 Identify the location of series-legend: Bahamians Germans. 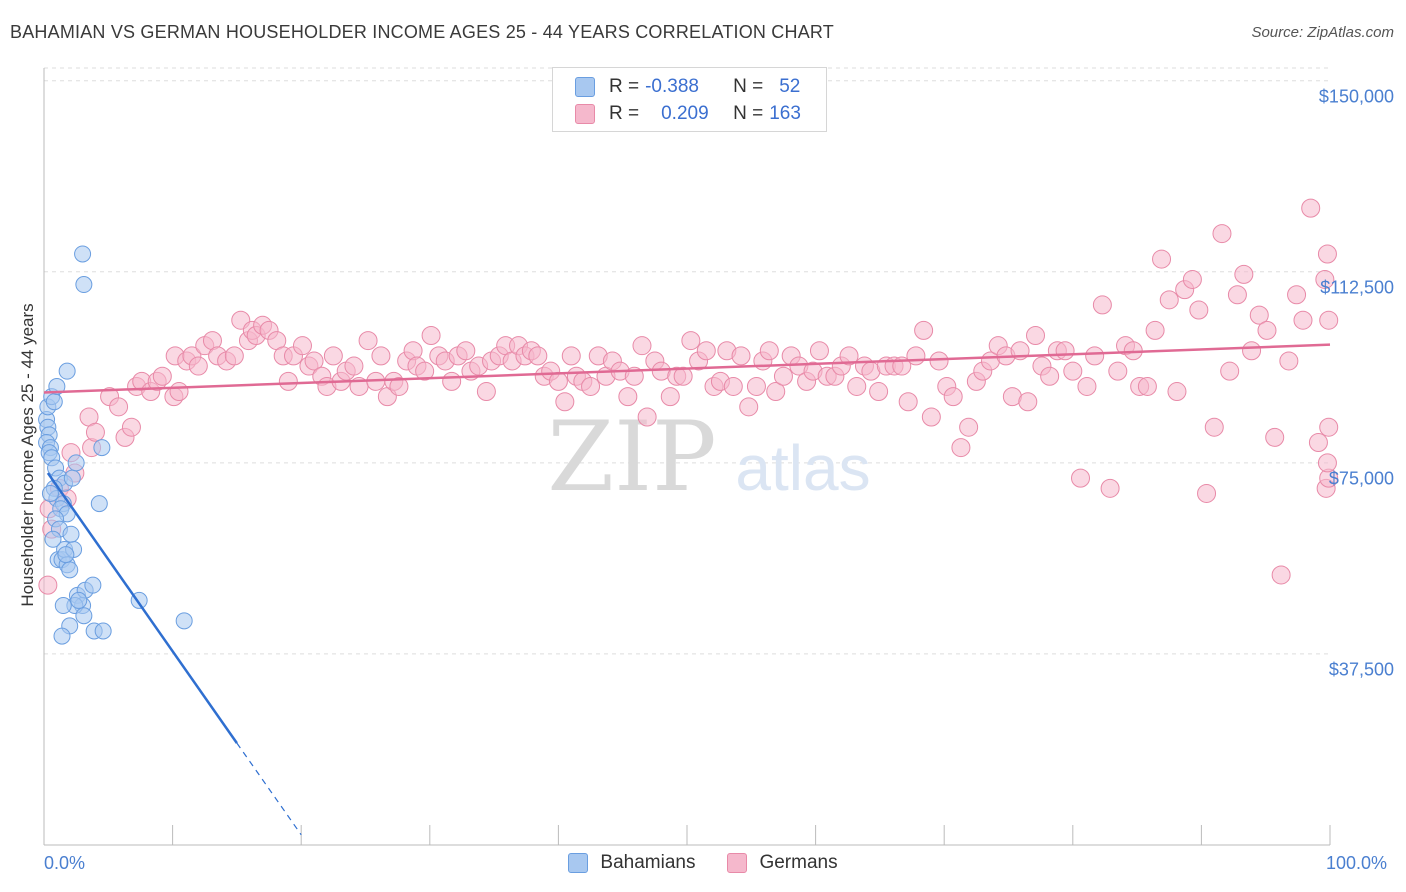
(703, 863).